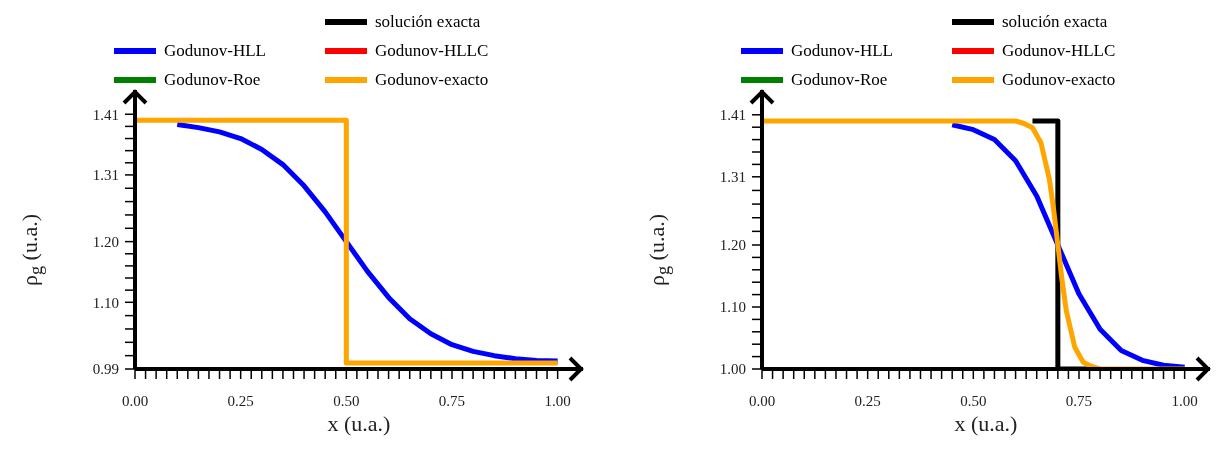 This screenshot has height=457, width=1225. What do you see at coordinates (105, 369) in the screenshot?
I see `y-tick-label: 0.99` at bounding box center [105, 369].